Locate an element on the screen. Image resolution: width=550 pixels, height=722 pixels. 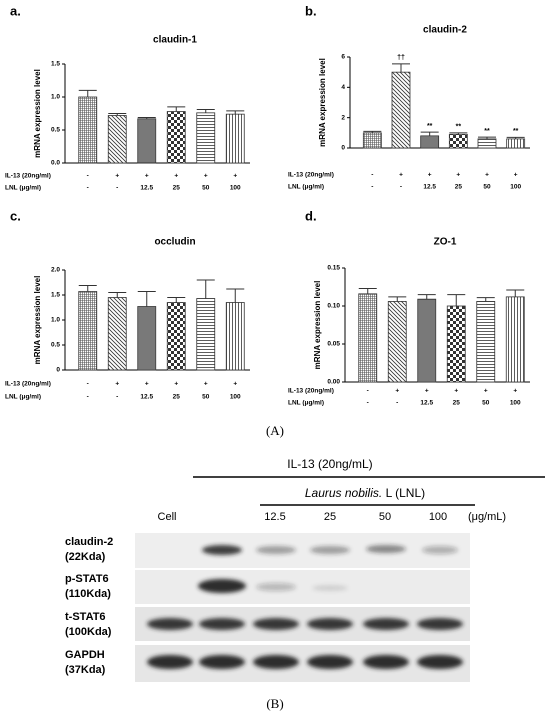
y-tick-label: 2 is located at coordinates (343, 117).